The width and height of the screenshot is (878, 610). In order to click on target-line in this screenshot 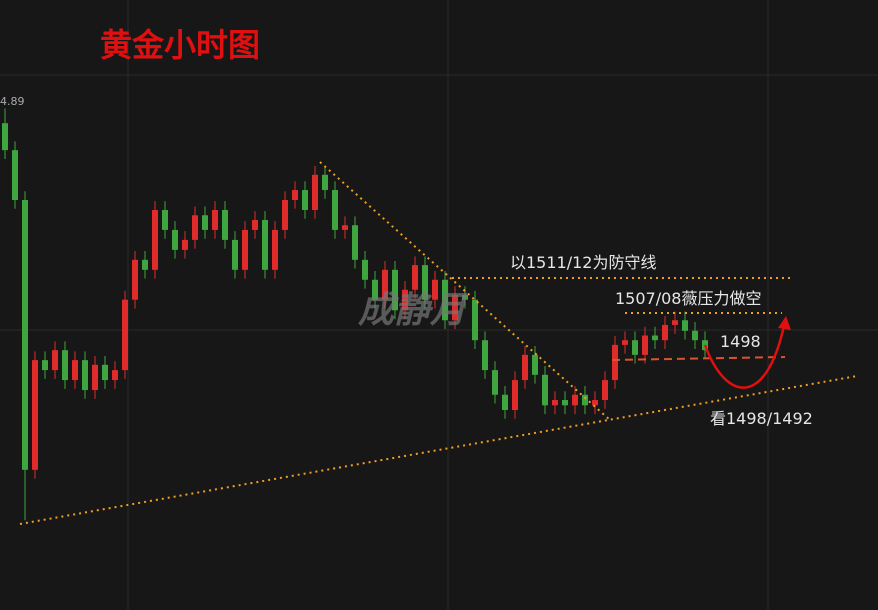, I will do `click(698, 358)`.